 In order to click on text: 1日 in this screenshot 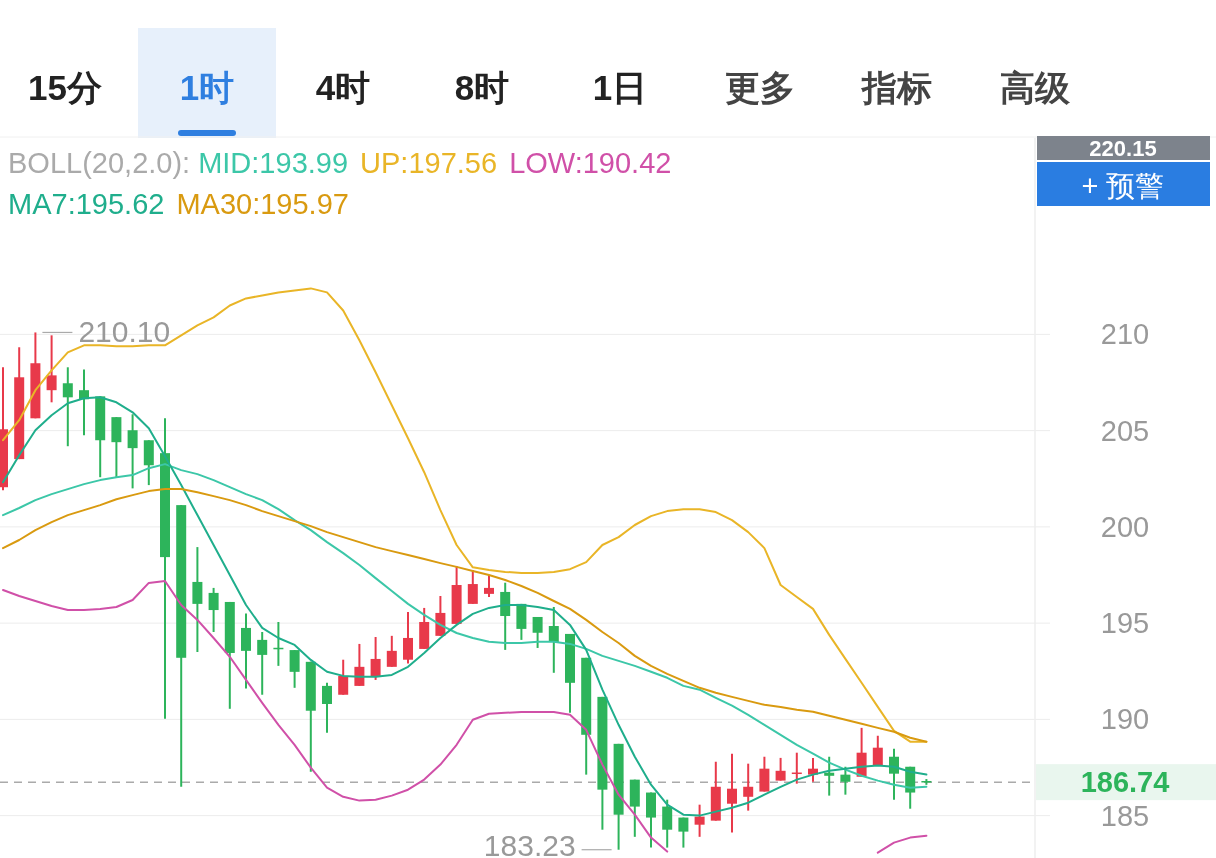, I will do `click(620, 87)`.